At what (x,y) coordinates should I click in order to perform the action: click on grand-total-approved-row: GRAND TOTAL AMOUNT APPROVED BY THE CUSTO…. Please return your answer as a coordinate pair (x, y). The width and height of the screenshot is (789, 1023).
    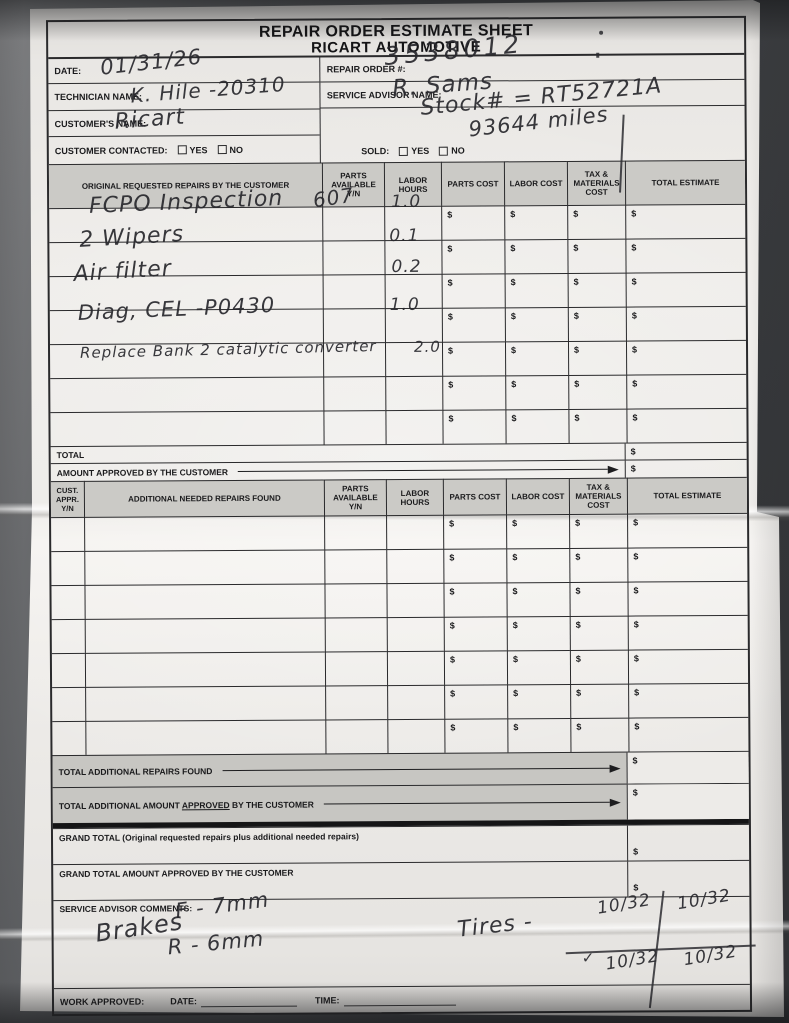
    Looking at the image, I should click on (401, 880).